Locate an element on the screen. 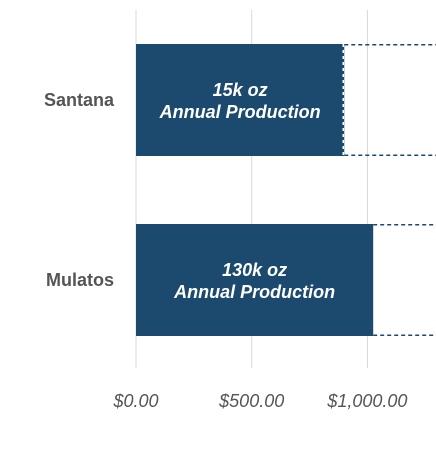  bar-santana is located at coordinates (240, 100).